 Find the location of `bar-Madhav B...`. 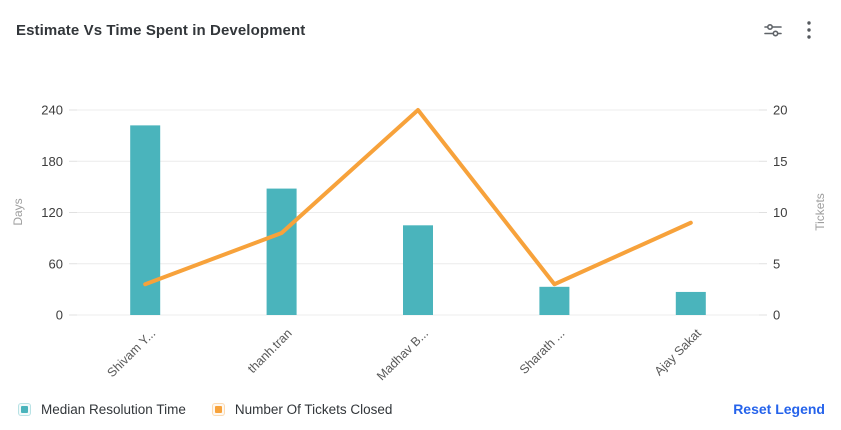

bar-Madhav B... is located at coordinates (418, 270).